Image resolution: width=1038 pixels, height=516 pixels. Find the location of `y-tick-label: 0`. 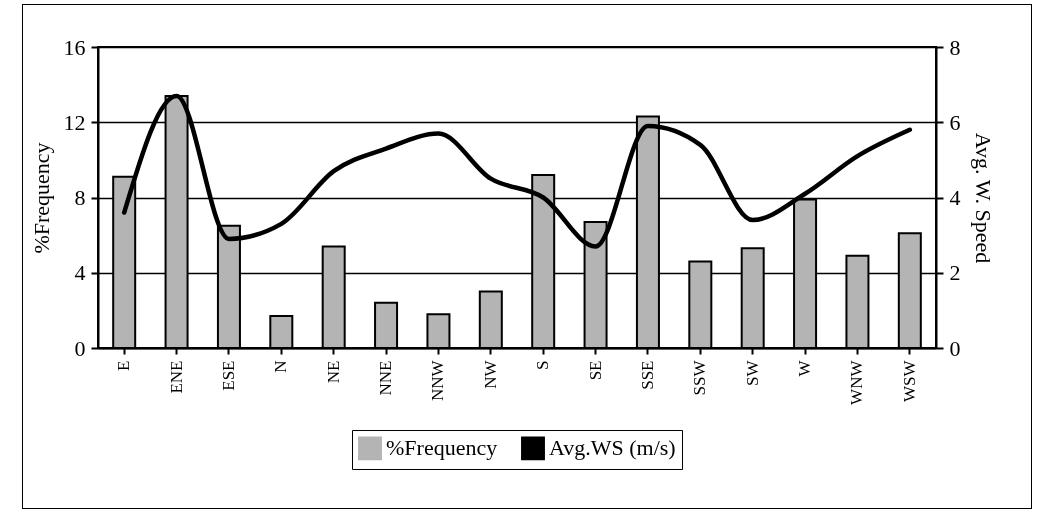

y-tick-label: 0 is located at coordinates (80, 348).